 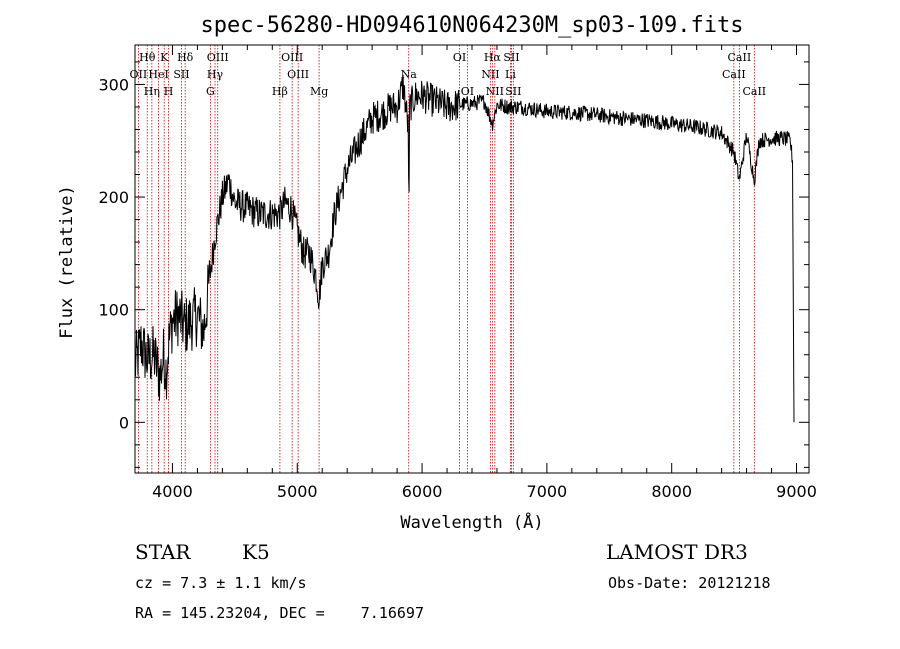 I want to click on spectral-line-label: Hα, so click(x=493, y=57).